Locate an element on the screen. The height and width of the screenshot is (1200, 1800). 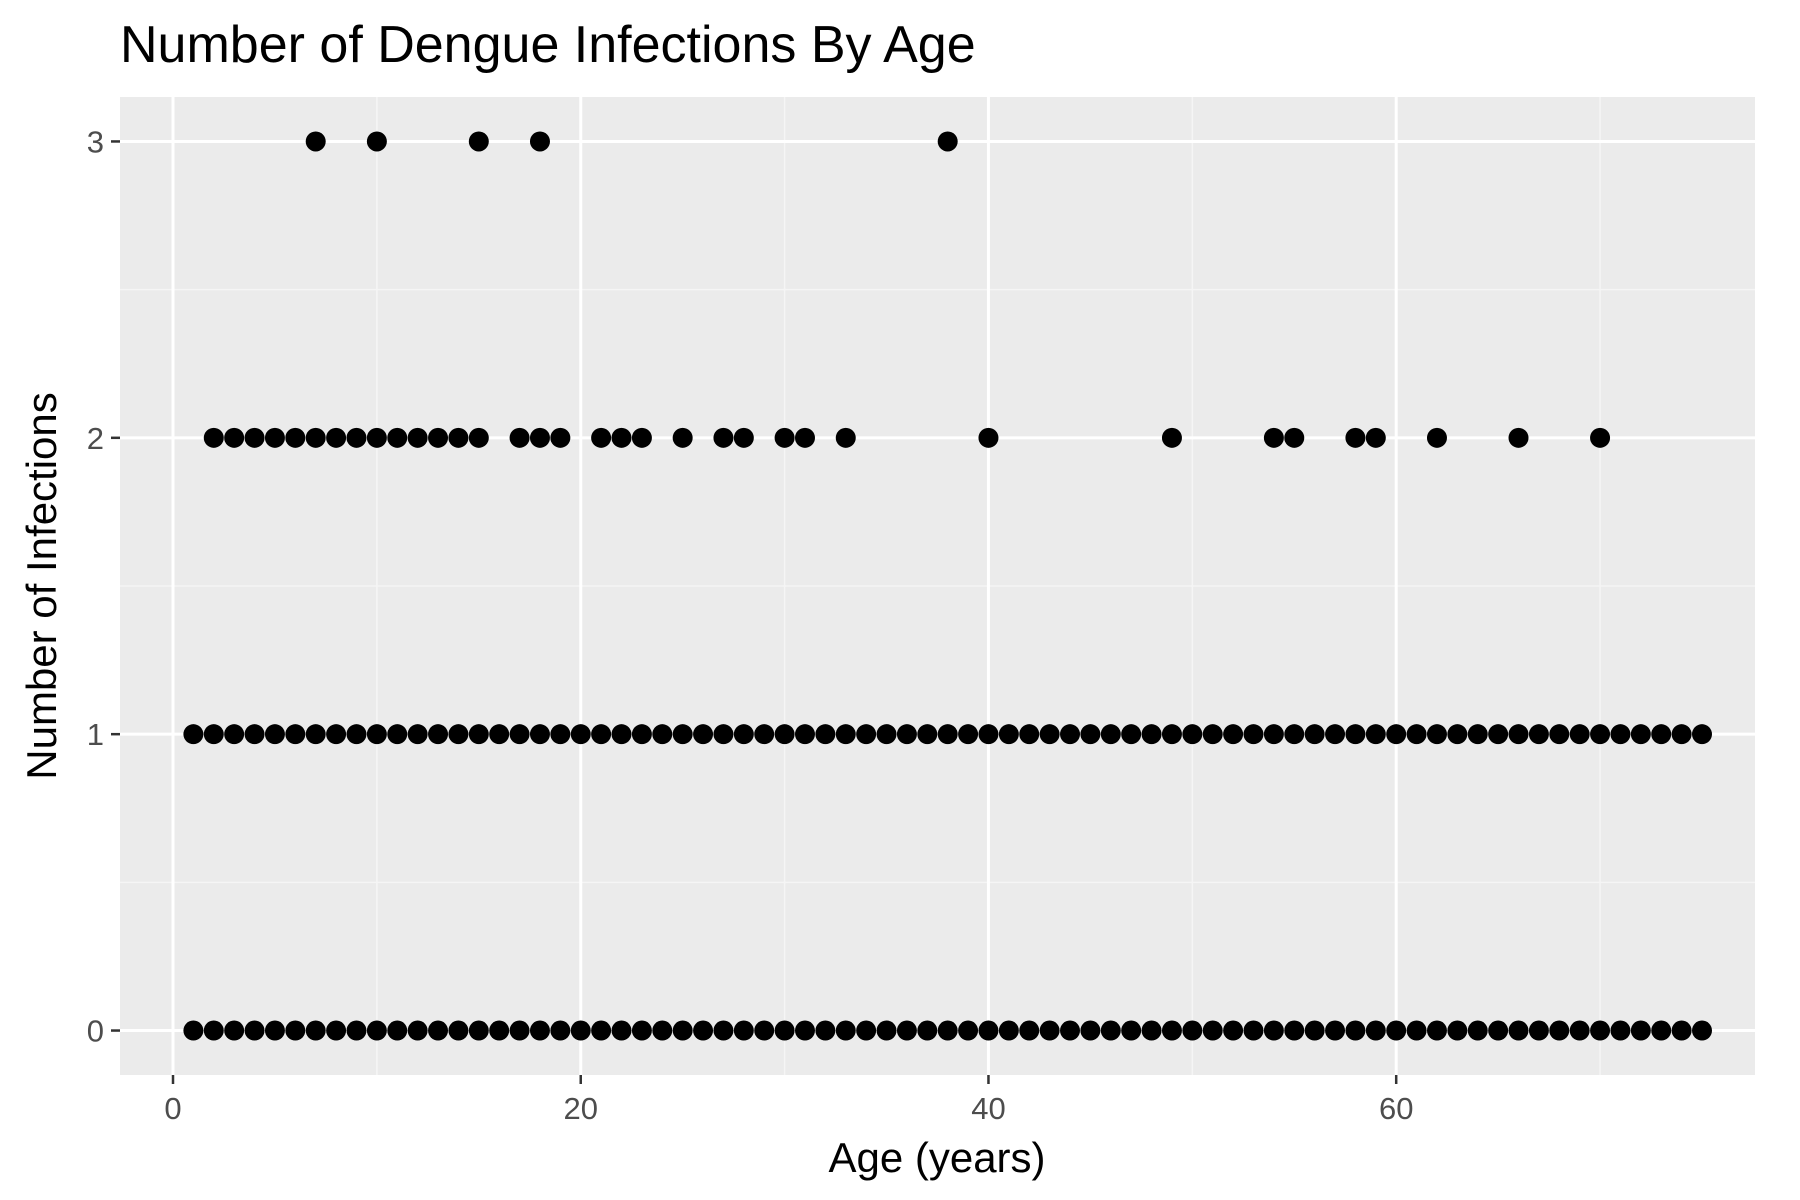
chart-title: Number of Dengue Infections By Age is located at coordinates (548, 45).